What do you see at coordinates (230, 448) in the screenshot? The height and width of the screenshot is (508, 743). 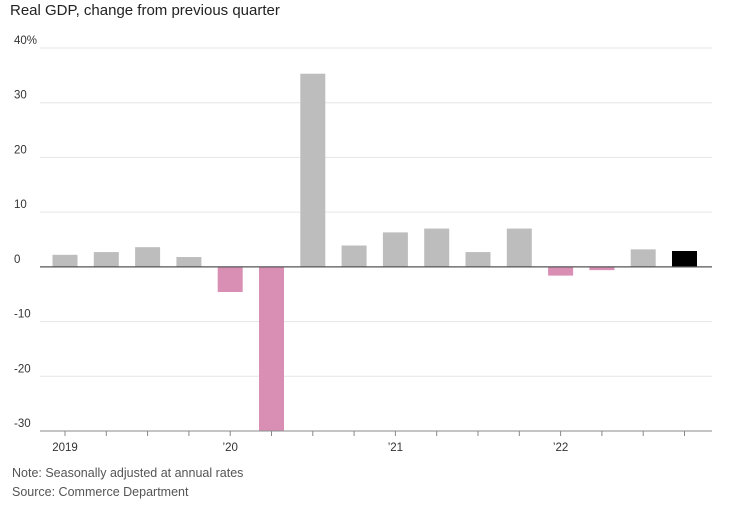 I see `x-tick-label: ’20` at bounding box center [230, 448].